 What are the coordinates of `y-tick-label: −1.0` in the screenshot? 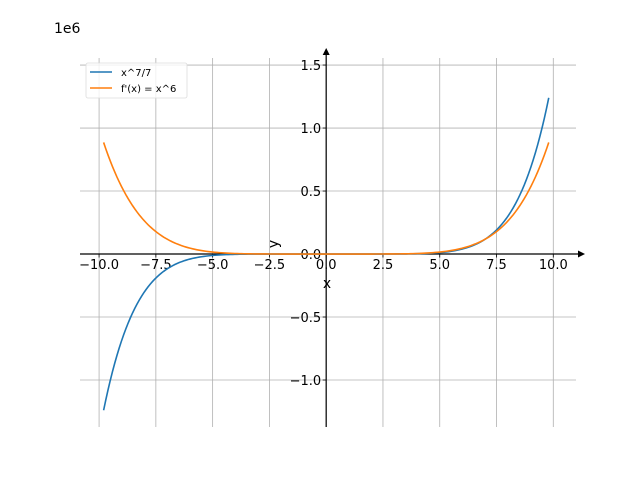 It's located at (306, 381).